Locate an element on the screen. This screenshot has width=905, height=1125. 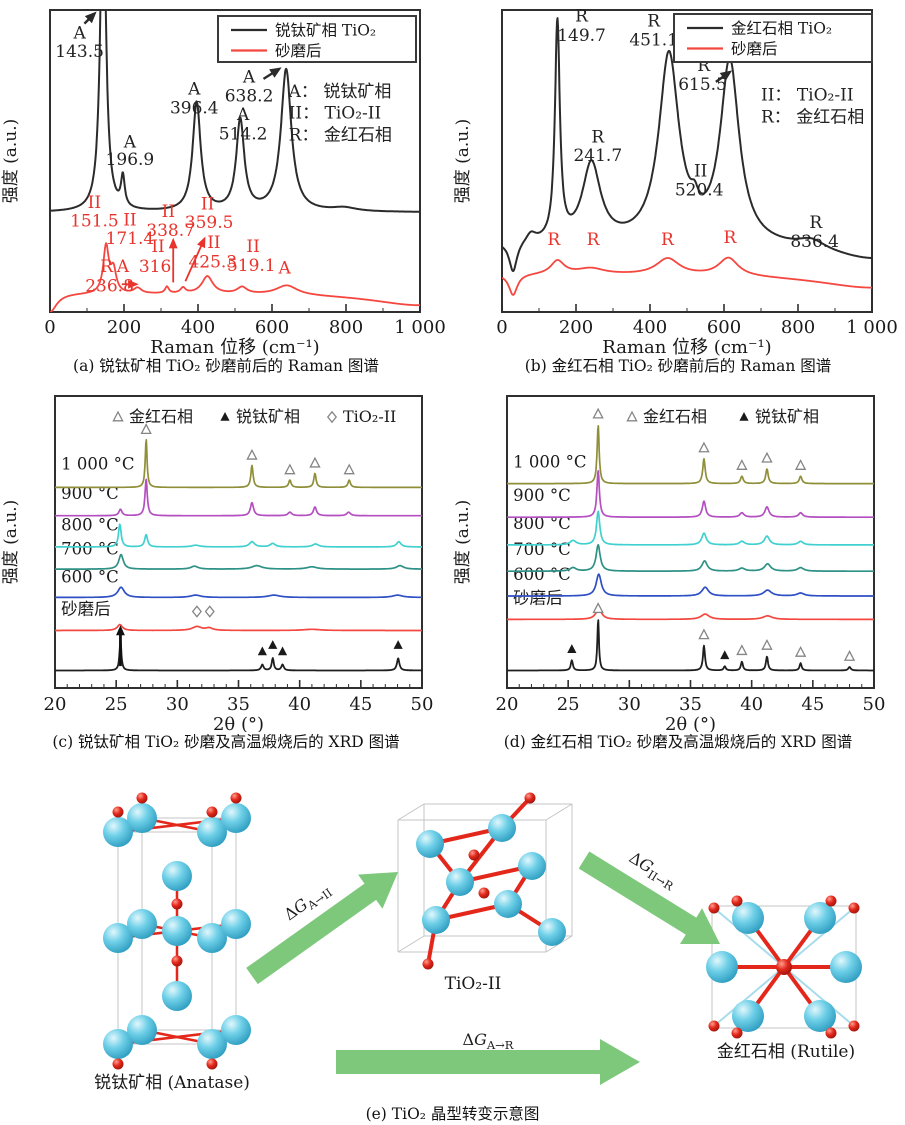
peak-annotation: A： 锐钛矿相 is located at coordinates (340, 92).